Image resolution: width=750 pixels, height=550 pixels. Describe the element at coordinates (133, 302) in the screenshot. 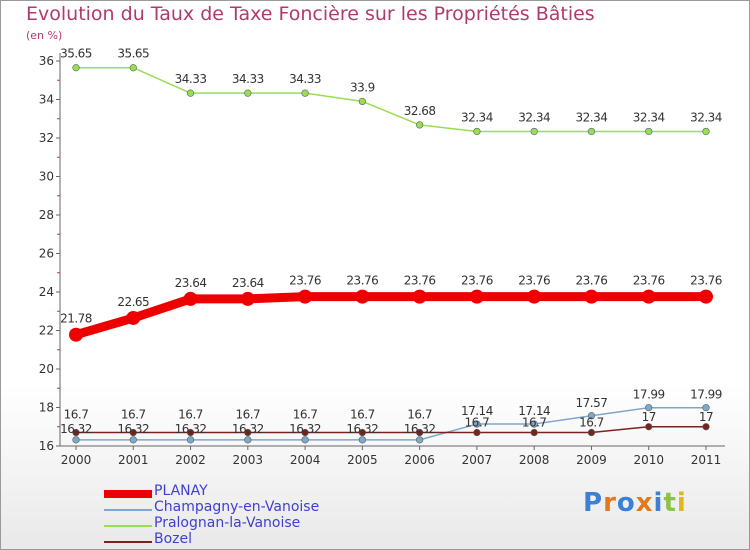

I see `data-label: 22.65` at that location.